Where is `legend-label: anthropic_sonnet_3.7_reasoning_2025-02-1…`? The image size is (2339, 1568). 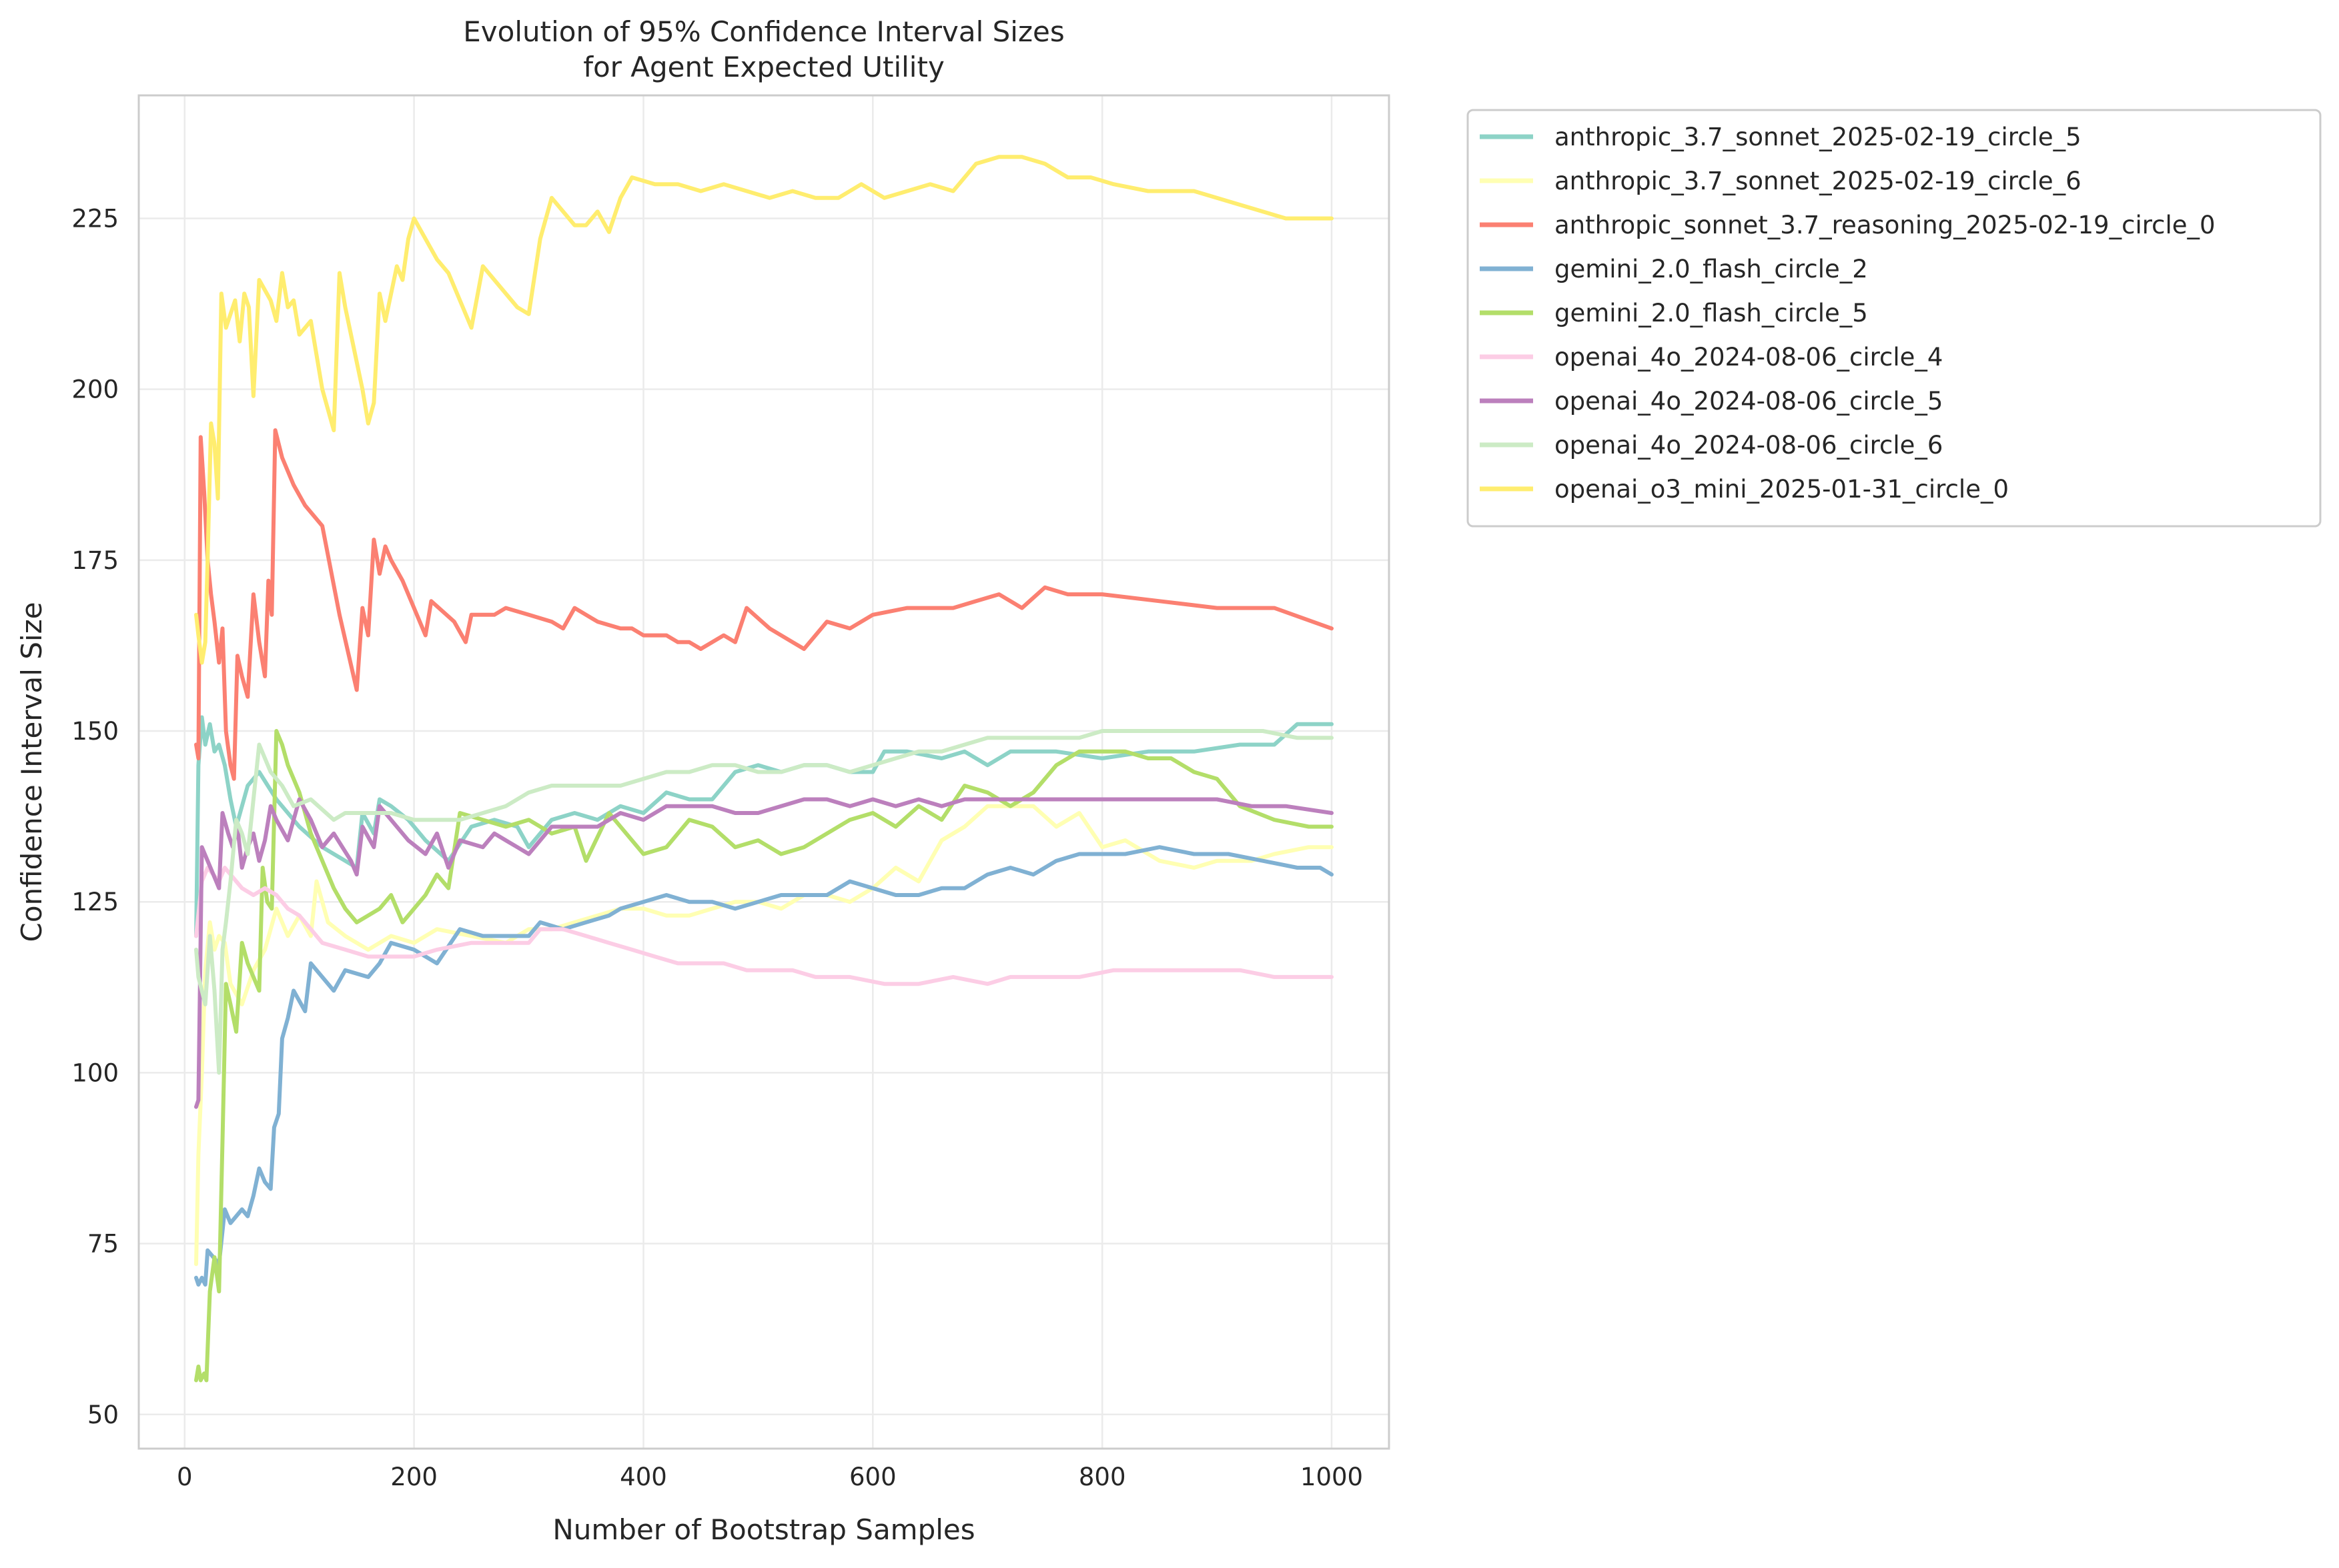 legend-label: anthropic_sonnet_3.7_reasoning_2025-02-1… is located at coordinates (1885, 225).